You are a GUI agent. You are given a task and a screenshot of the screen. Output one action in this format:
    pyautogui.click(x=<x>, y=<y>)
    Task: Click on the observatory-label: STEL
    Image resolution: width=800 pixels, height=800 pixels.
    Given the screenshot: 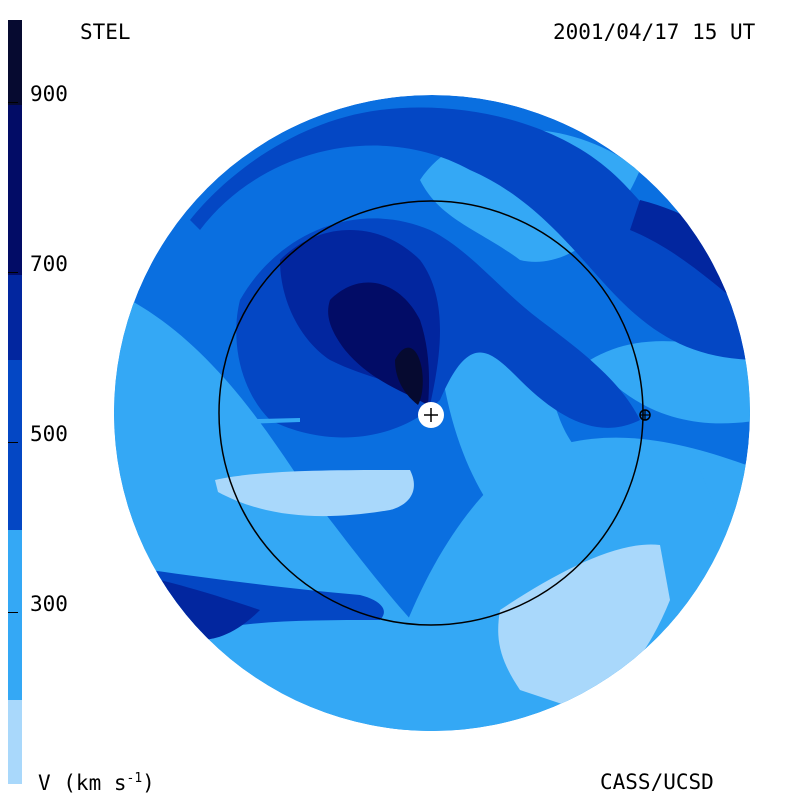 What is the action you would take?
    pyautogui.click(x=105, y=32)
    